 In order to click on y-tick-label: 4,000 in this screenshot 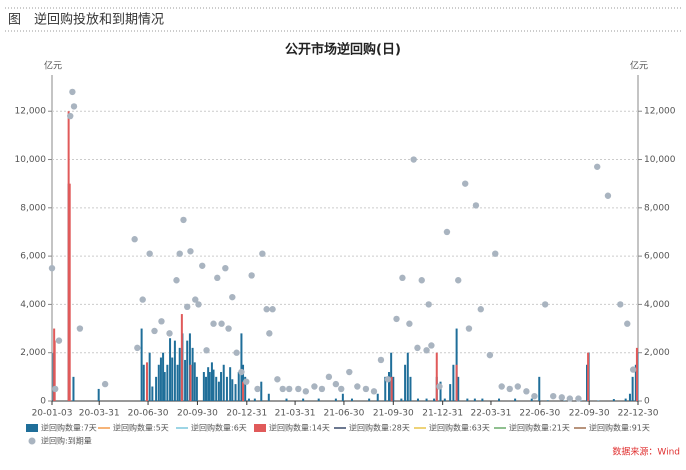, I will do `click(33, 305)`.